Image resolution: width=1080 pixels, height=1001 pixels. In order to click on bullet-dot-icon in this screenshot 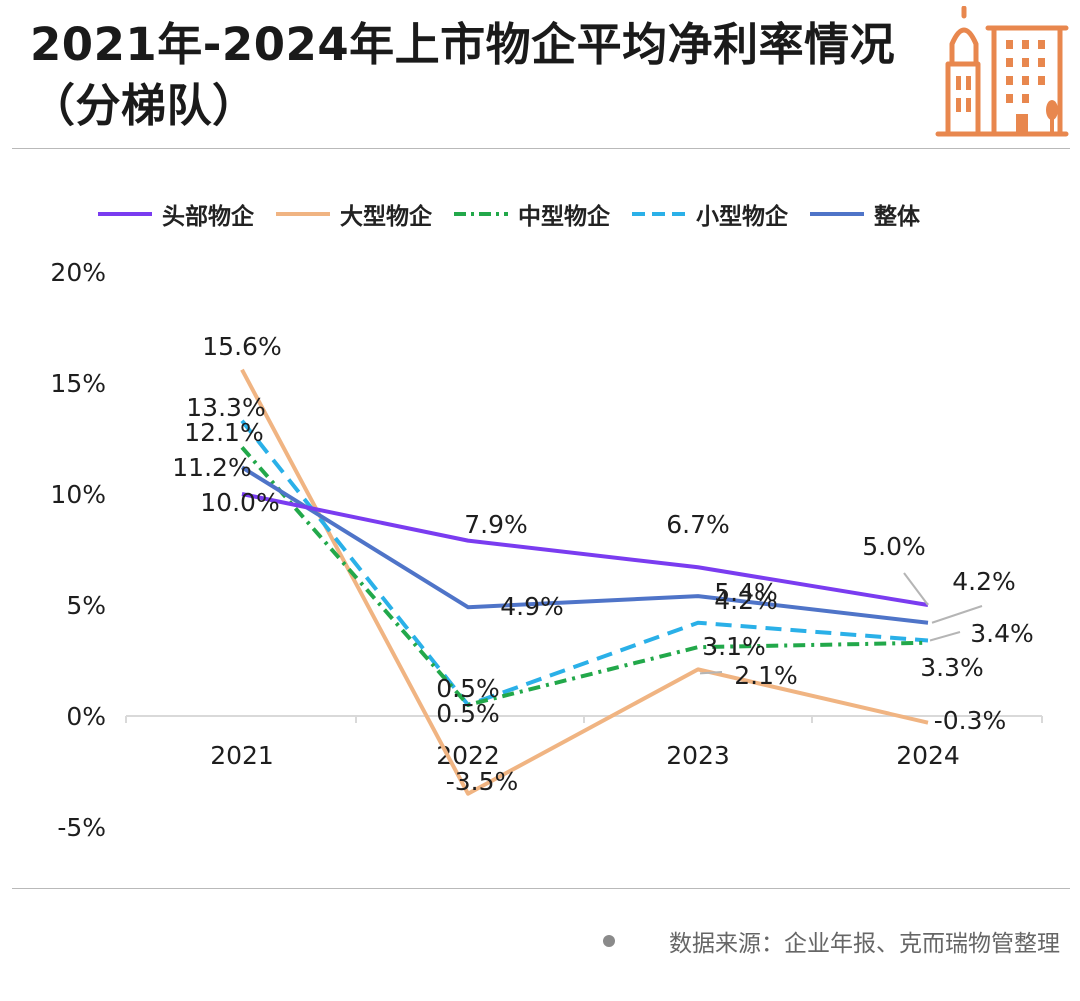, I will do `click(609, 941)`.